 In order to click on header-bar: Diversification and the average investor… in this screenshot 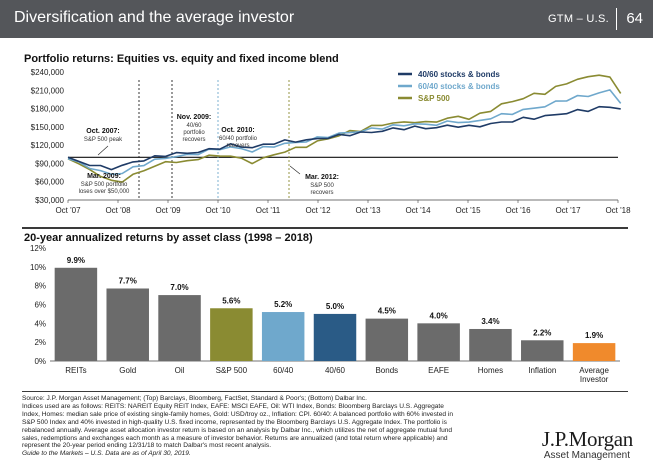, I will do `click(326, 19)`.